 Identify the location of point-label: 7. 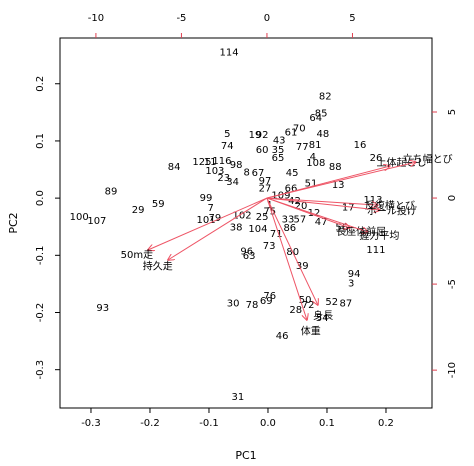
(211, 208).